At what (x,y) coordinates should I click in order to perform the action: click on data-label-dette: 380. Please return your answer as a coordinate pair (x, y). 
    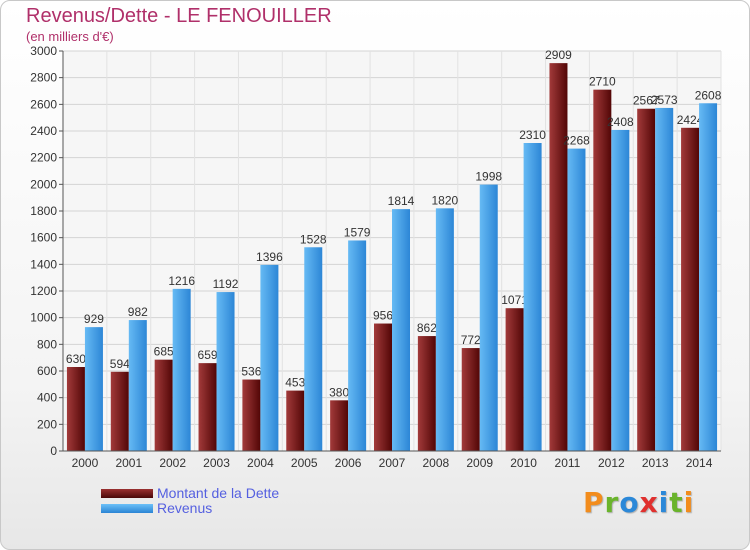
    Looking at the image, I should click on (339, 392).